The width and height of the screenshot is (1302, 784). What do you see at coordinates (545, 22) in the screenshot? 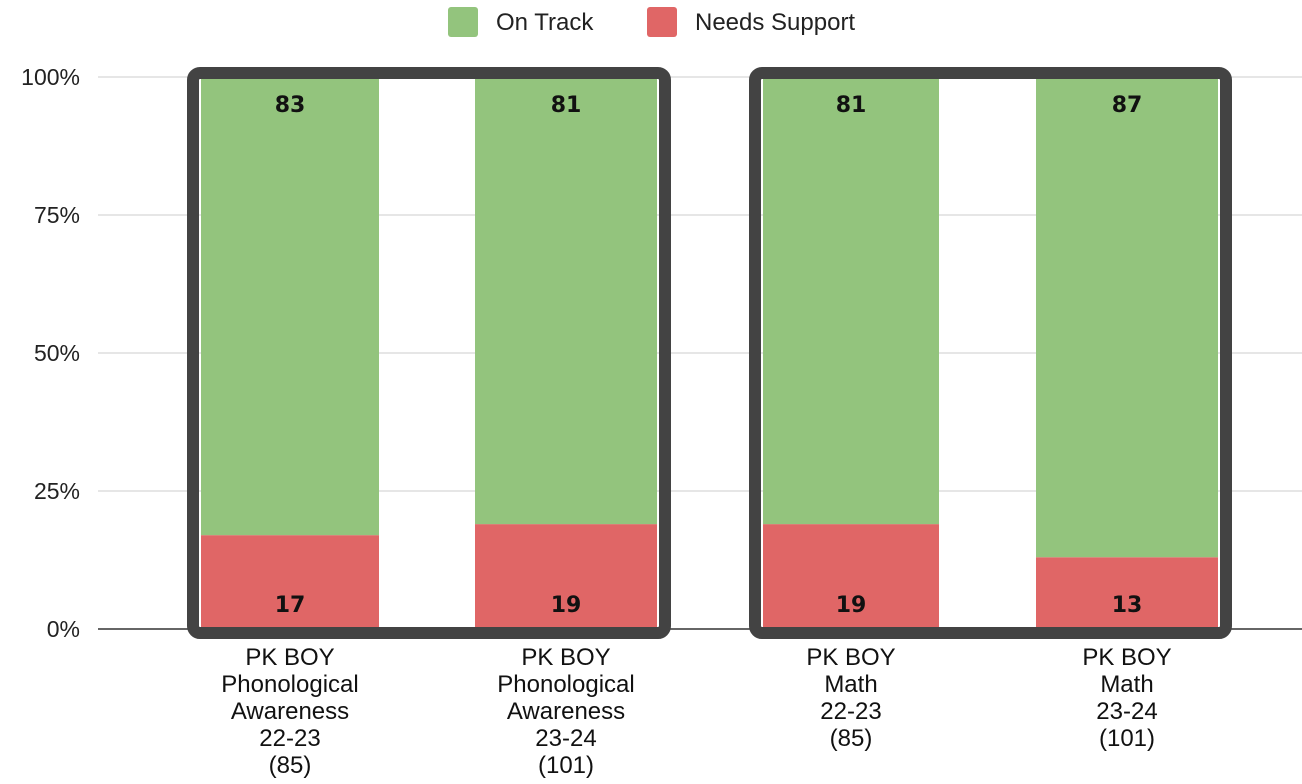
I see `legend-label-on-track: On Track` at bounding box center [545, 22].